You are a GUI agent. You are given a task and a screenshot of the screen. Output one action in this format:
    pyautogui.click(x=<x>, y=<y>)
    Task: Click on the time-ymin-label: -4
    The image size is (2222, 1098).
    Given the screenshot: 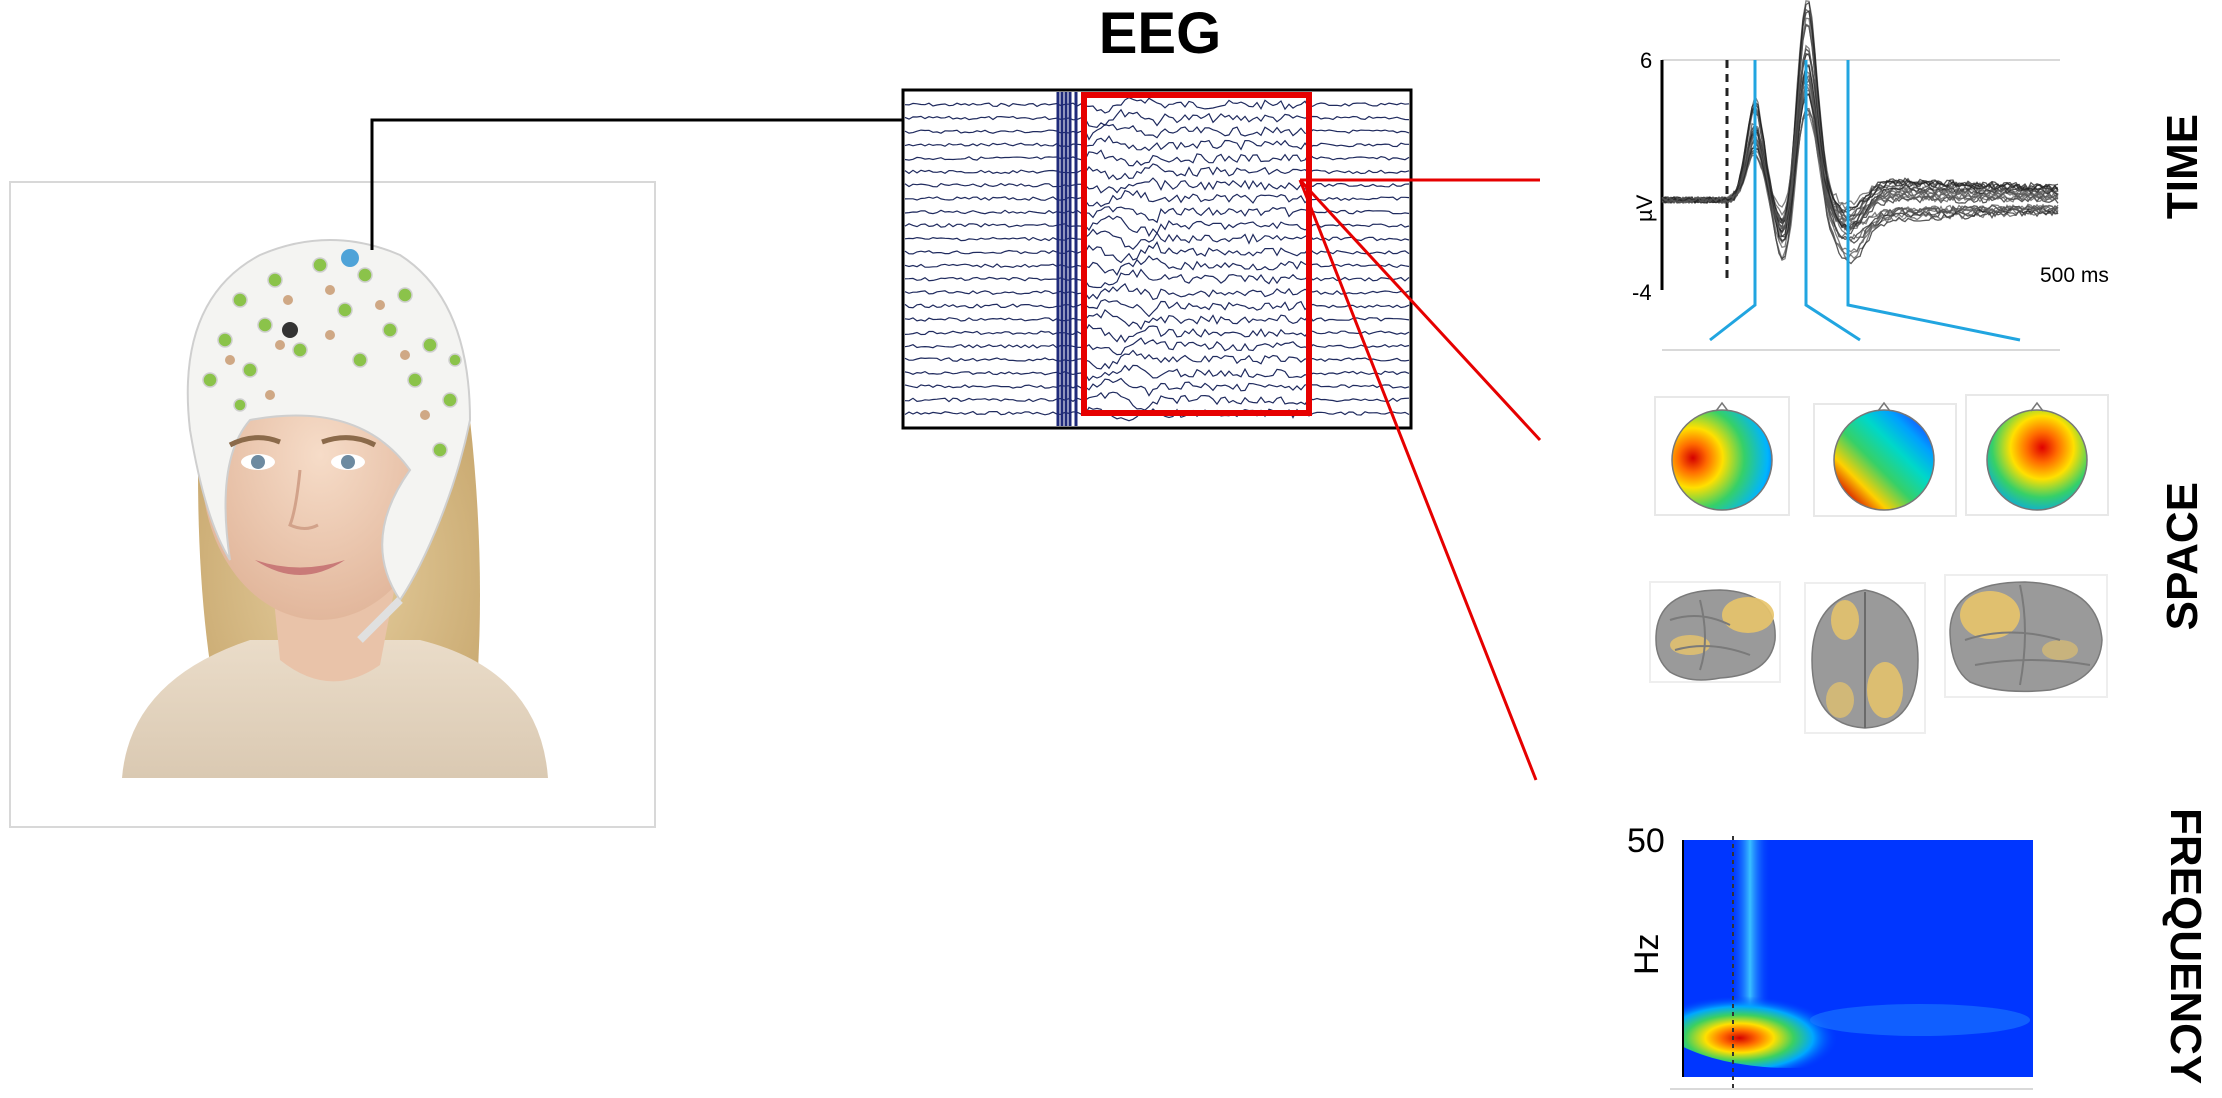 What is the action you would take?
    pyautogui.click(x=1642, y=292)
    